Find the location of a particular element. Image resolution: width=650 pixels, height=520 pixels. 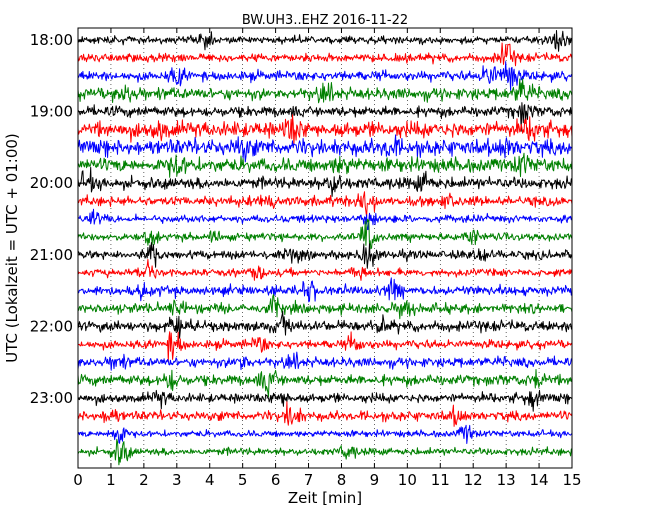

y-tick-label: 21:00 is located at coordinates (51, 255).